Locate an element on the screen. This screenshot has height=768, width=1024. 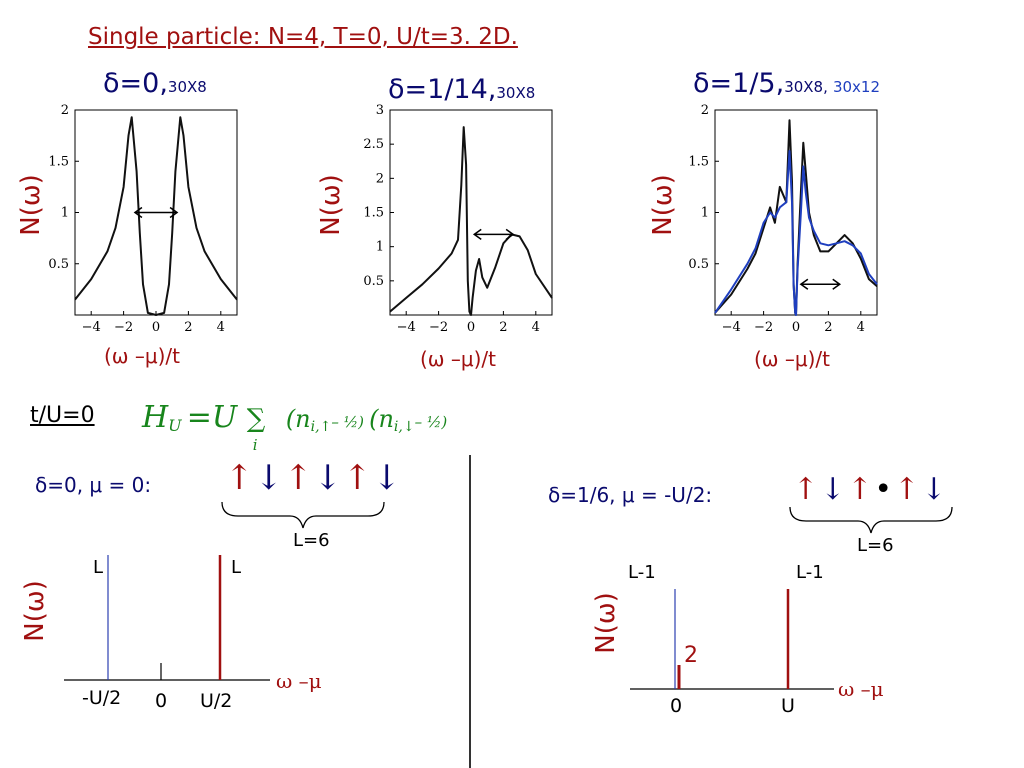
divider is located at coordinates (470, 611).